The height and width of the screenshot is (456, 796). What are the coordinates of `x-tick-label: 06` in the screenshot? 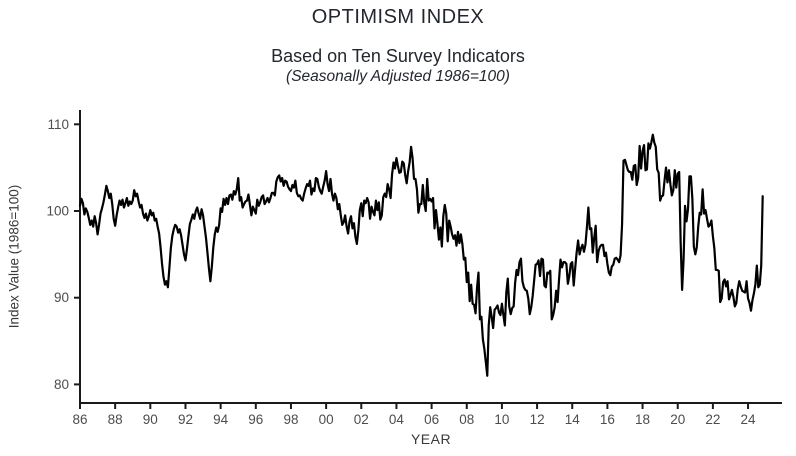 It's located at (431, 419).